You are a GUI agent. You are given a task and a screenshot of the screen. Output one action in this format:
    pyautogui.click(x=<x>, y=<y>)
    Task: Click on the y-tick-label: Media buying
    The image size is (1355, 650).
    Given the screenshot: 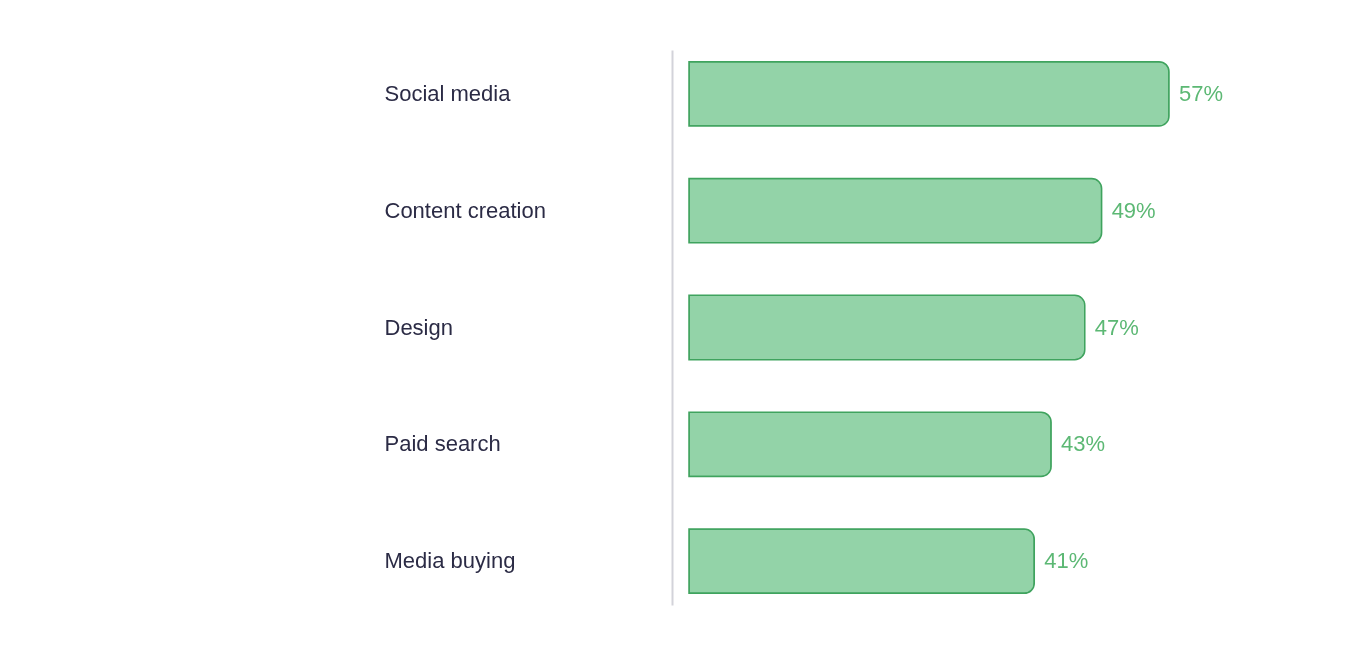 What is the action you would take?
    pyautogui.click(x=450, y=561)
    